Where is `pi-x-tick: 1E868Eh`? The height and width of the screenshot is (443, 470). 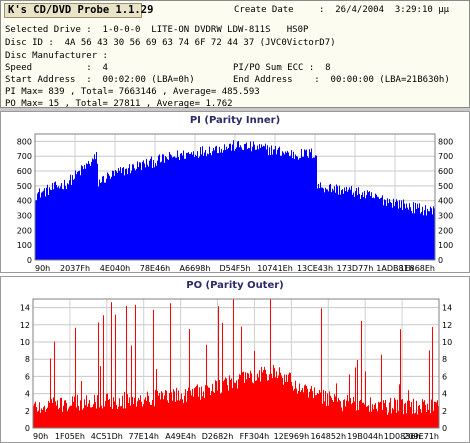
pi-x-tick: 1E868Eh is located at coordinates (417, 268).